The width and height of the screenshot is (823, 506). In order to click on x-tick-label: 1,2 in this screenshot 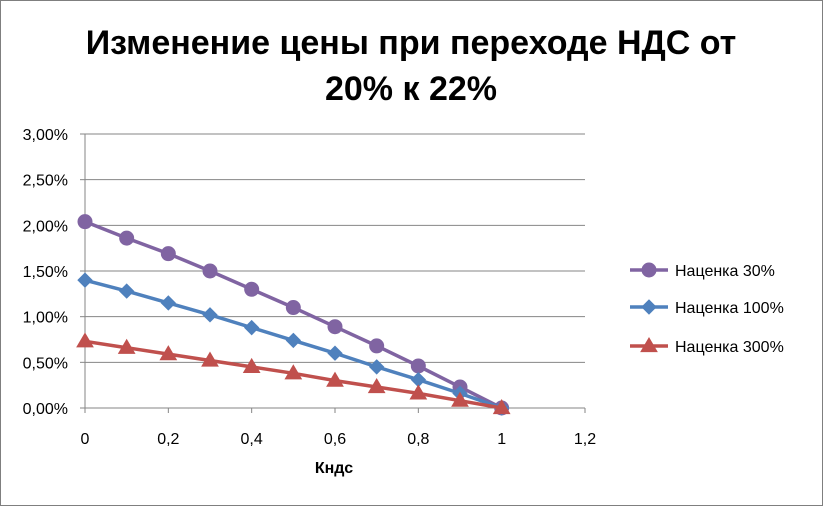, I will do `click(585, 439)`.